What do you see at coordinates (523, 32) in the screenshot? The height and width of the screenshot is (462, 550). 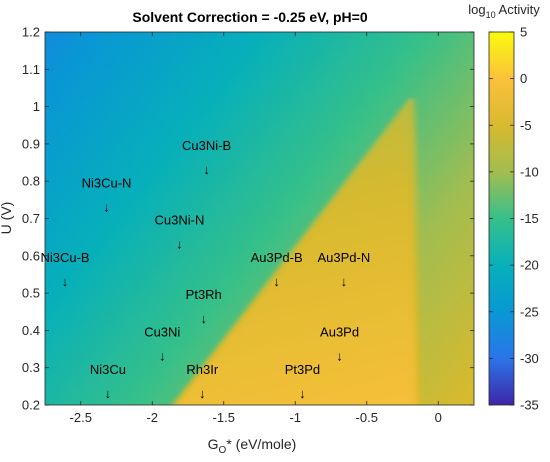 I see `colorbar-tick-label: 5` at bounding box center [523, 32].